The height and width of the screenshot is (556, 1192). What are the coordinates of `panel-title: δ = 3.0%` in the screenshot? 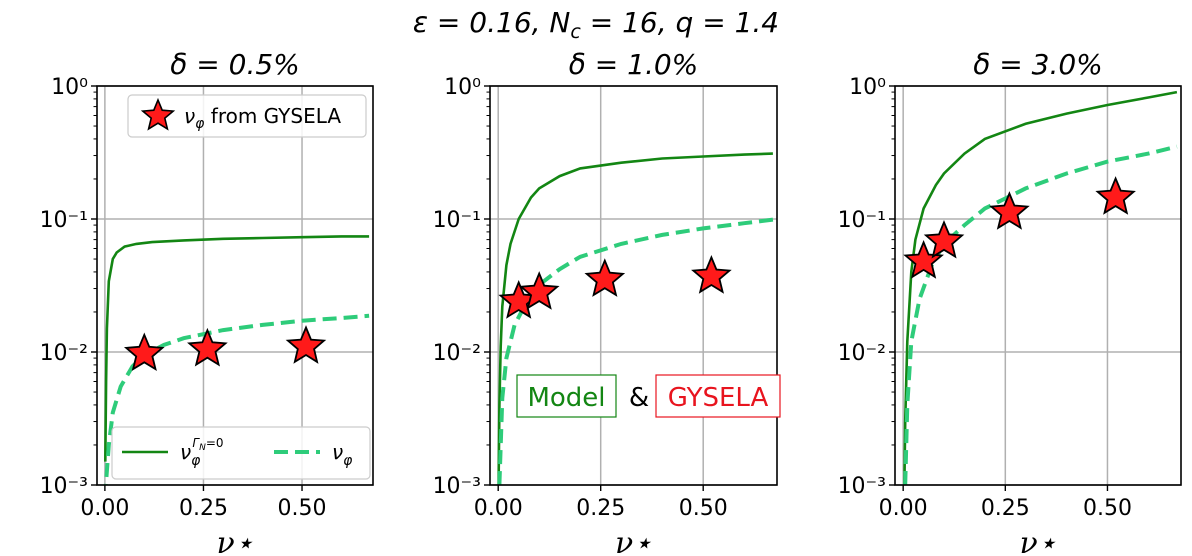 It's located at (1038, 64).